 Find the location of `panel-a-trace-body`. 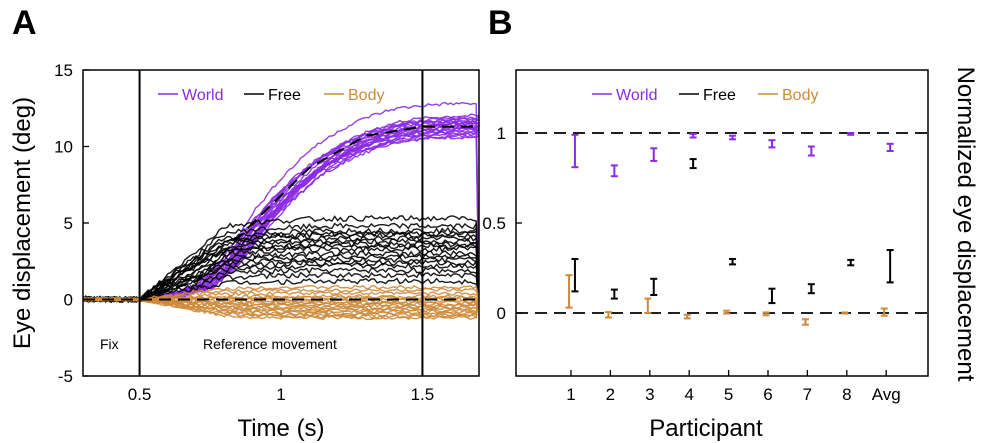

panel-a-trace-body is located at coordinates (281, 309).